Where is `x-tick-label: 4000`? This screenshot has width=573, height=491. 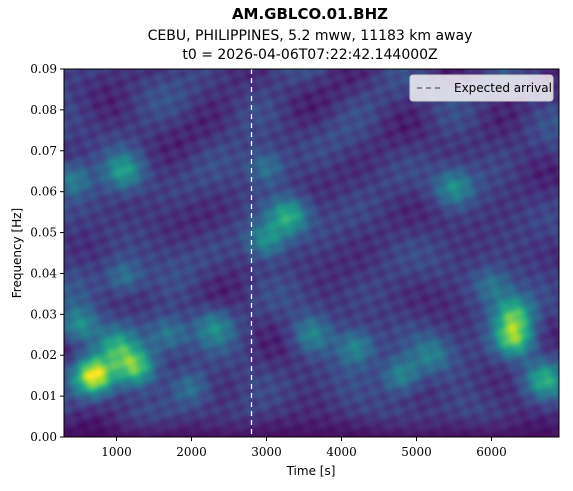
x-tick-label: 4000 is located at coordinates (341, 452).